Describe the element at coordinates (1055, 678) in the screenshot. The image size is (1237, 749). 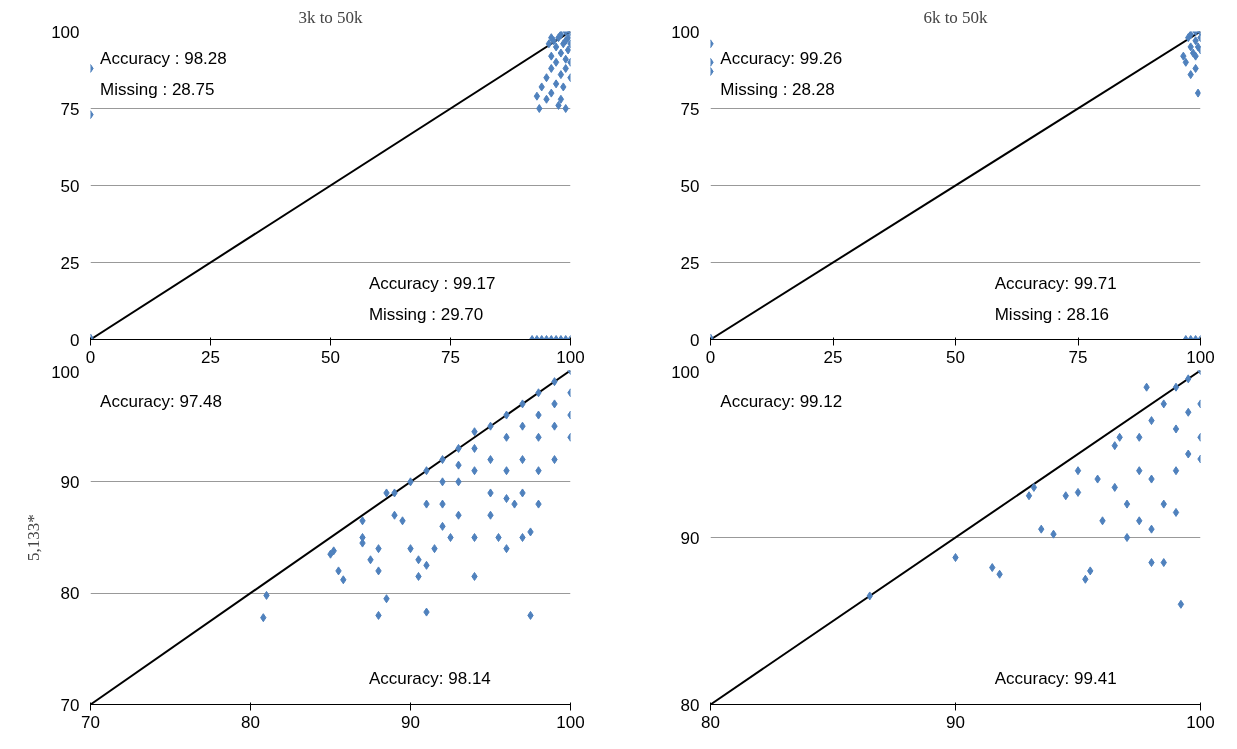
I see `annotation: Accuracy: 99.41` at that location.